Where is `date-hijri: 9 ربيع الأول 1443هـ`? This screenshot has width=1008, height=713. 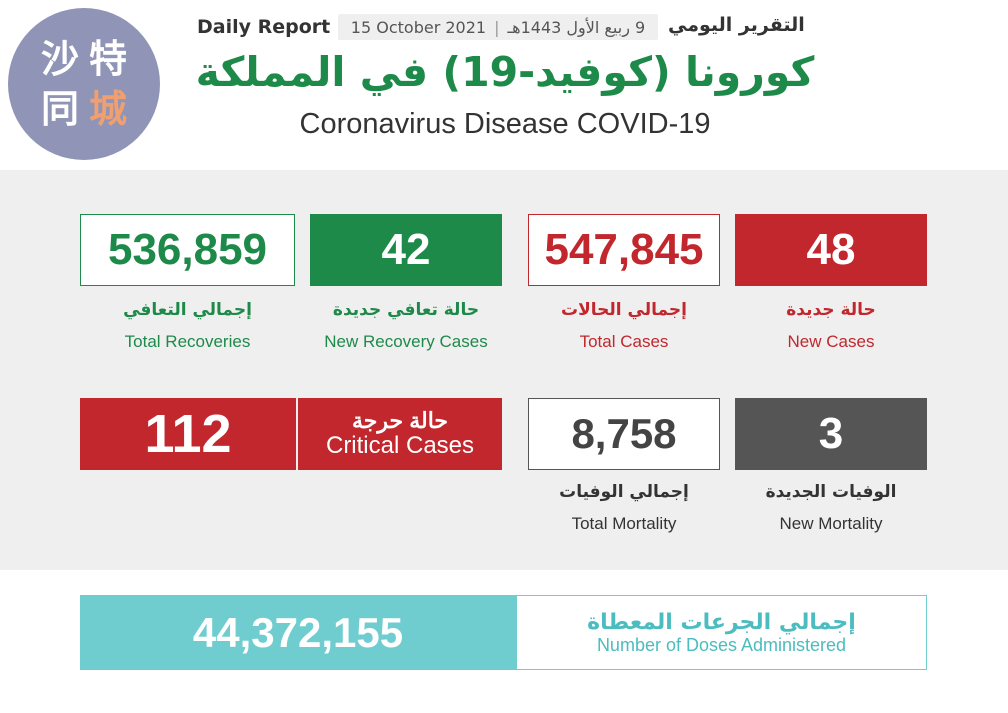
date-hijri: 9 ربيع الأول 1443هـ is located at coordinates (576, 27).